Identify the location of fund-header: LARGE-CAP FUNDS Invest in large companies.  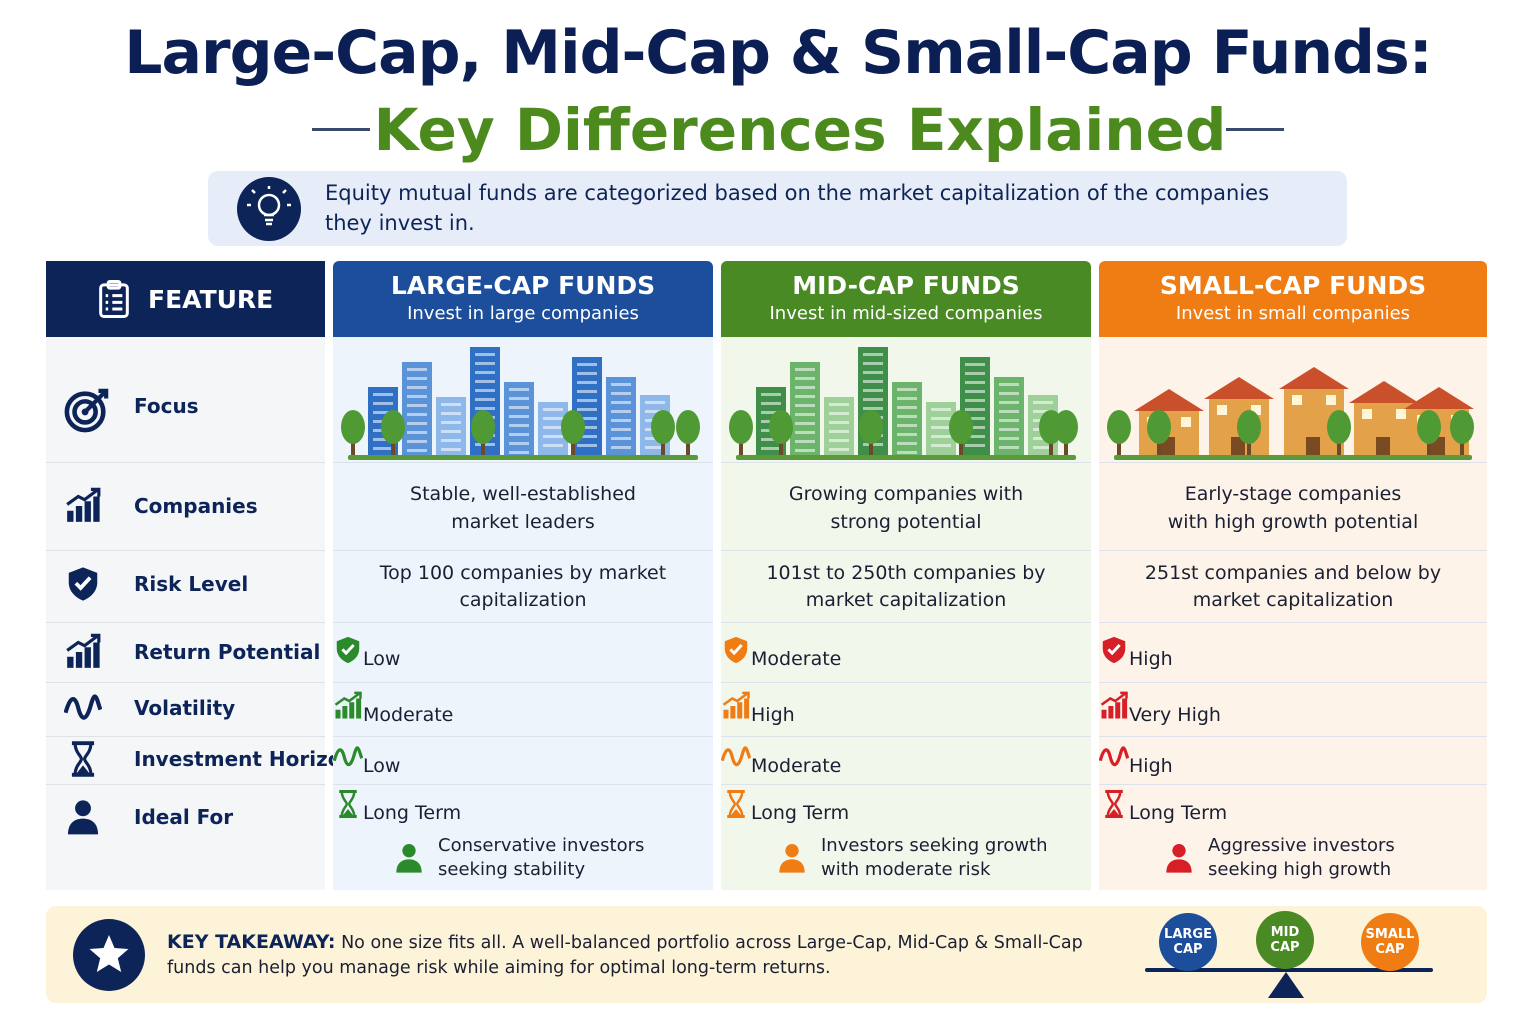
(523, 299).